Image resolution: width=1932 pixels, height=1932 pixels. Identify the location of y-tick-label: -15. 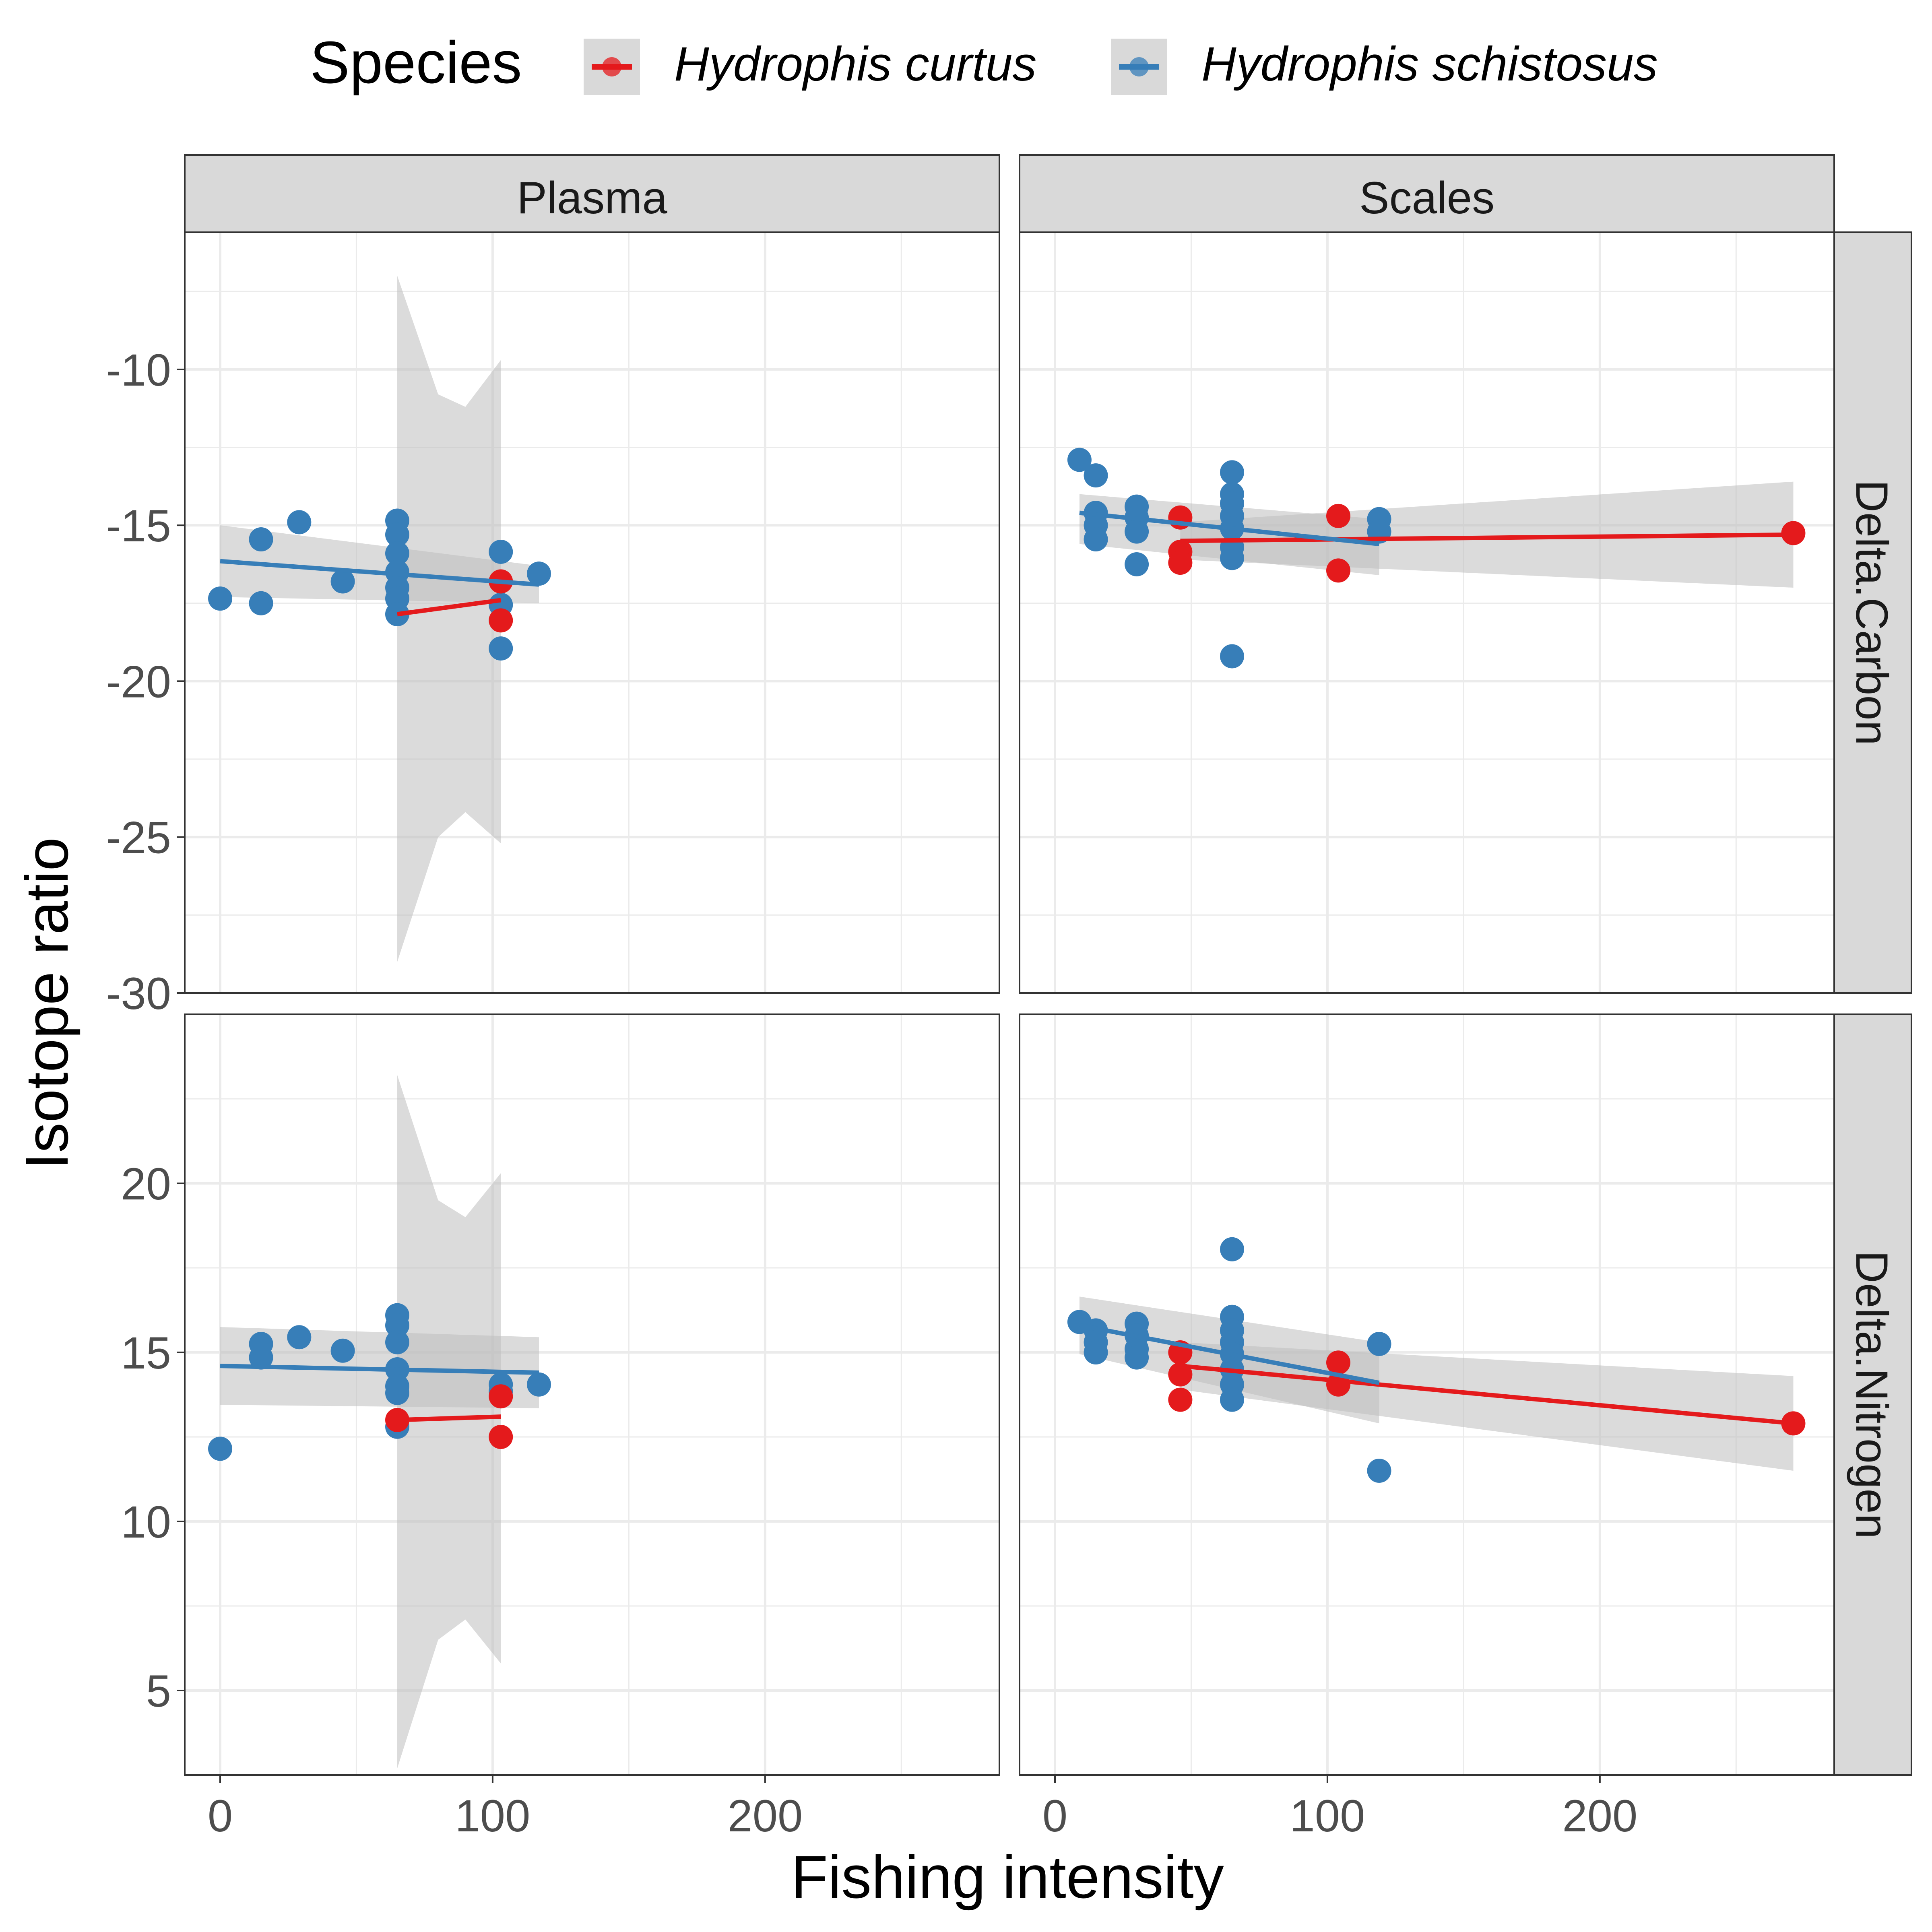
(138, 526).